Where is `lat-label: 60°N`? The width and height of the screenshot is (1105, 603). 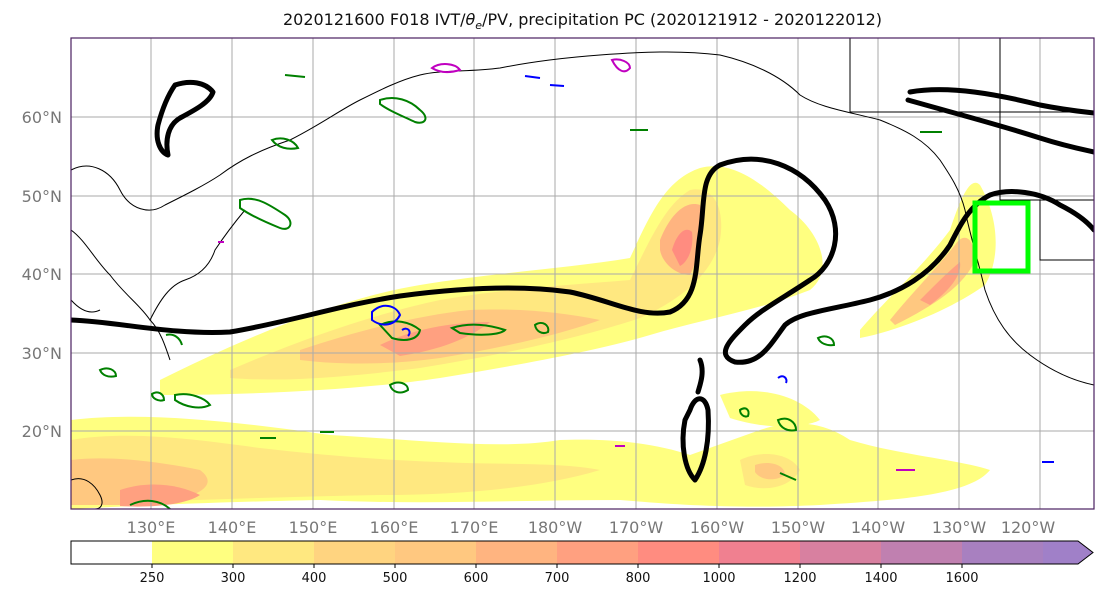
lat-label: 60°N is located at coordinates (42, 117).